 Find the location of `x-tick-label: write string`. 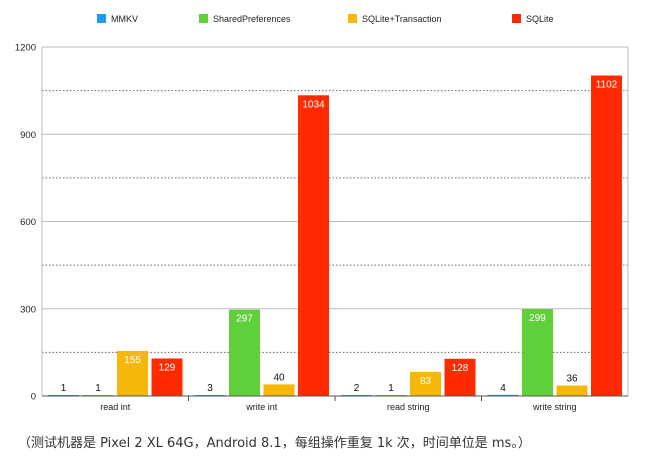

x-tick-label: write string is located at coordinates (554, 407).